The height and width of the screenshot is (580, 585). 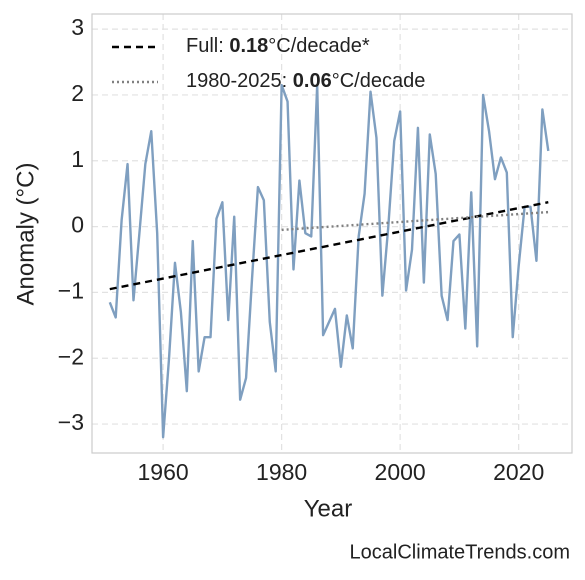 I want to click on y-tick-label: 0, so click(x=77, y=225).